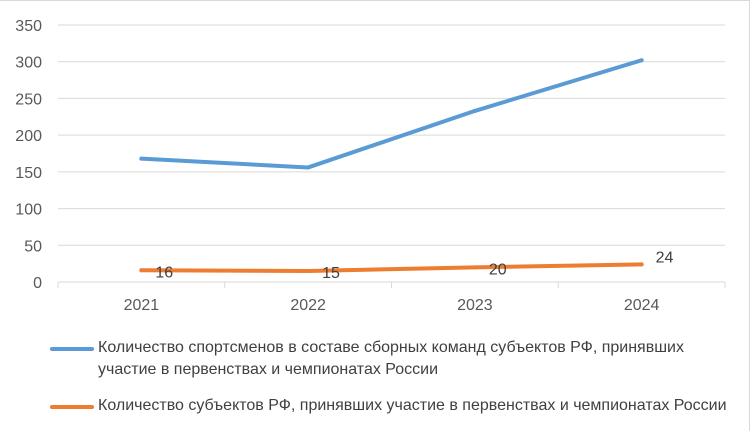 Image resolution: width=750 pixels, height=431 pixels. Describe the element at coordinates (331, 273) in the screenshot. I see `data-label-regions: 15` at that location.